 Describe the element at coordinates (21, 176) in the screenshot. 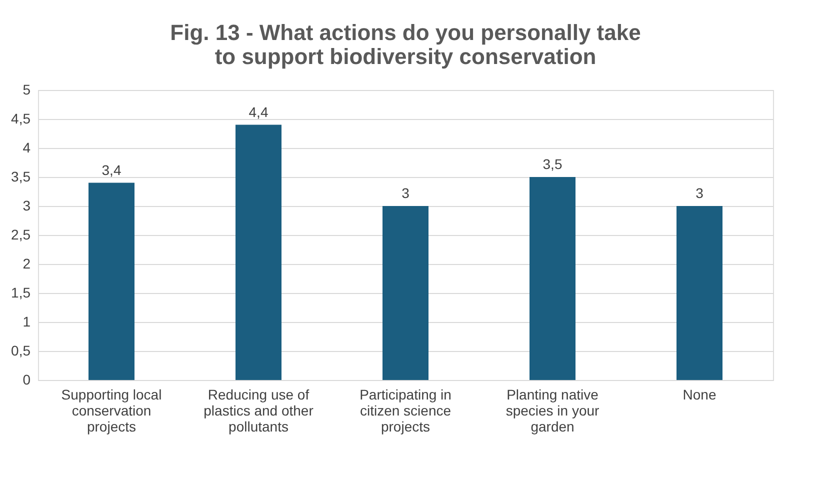

I see `y-tick-label: 3,5` at that location.